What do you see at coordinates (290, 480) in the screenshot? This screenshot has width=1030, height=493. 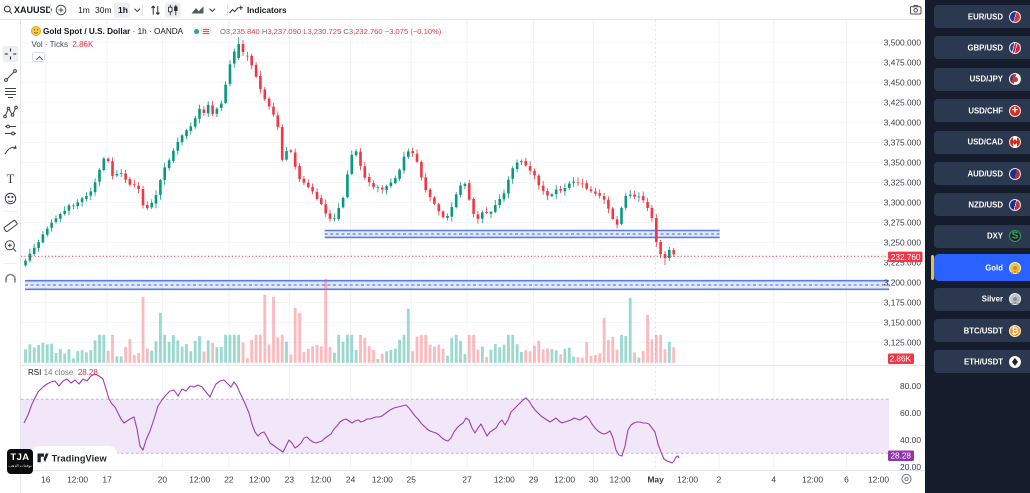 I see `svg-text: 23` at bounding box center [290, 480].